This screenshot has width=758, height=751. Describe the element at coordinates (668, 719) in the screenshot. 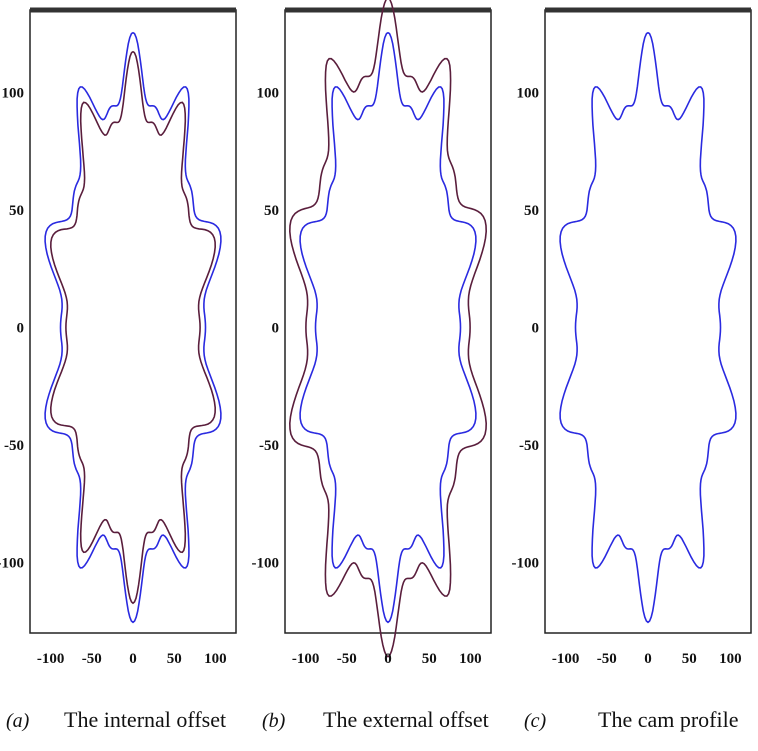

I see `panel-c-caption: The cam profile` at that location.